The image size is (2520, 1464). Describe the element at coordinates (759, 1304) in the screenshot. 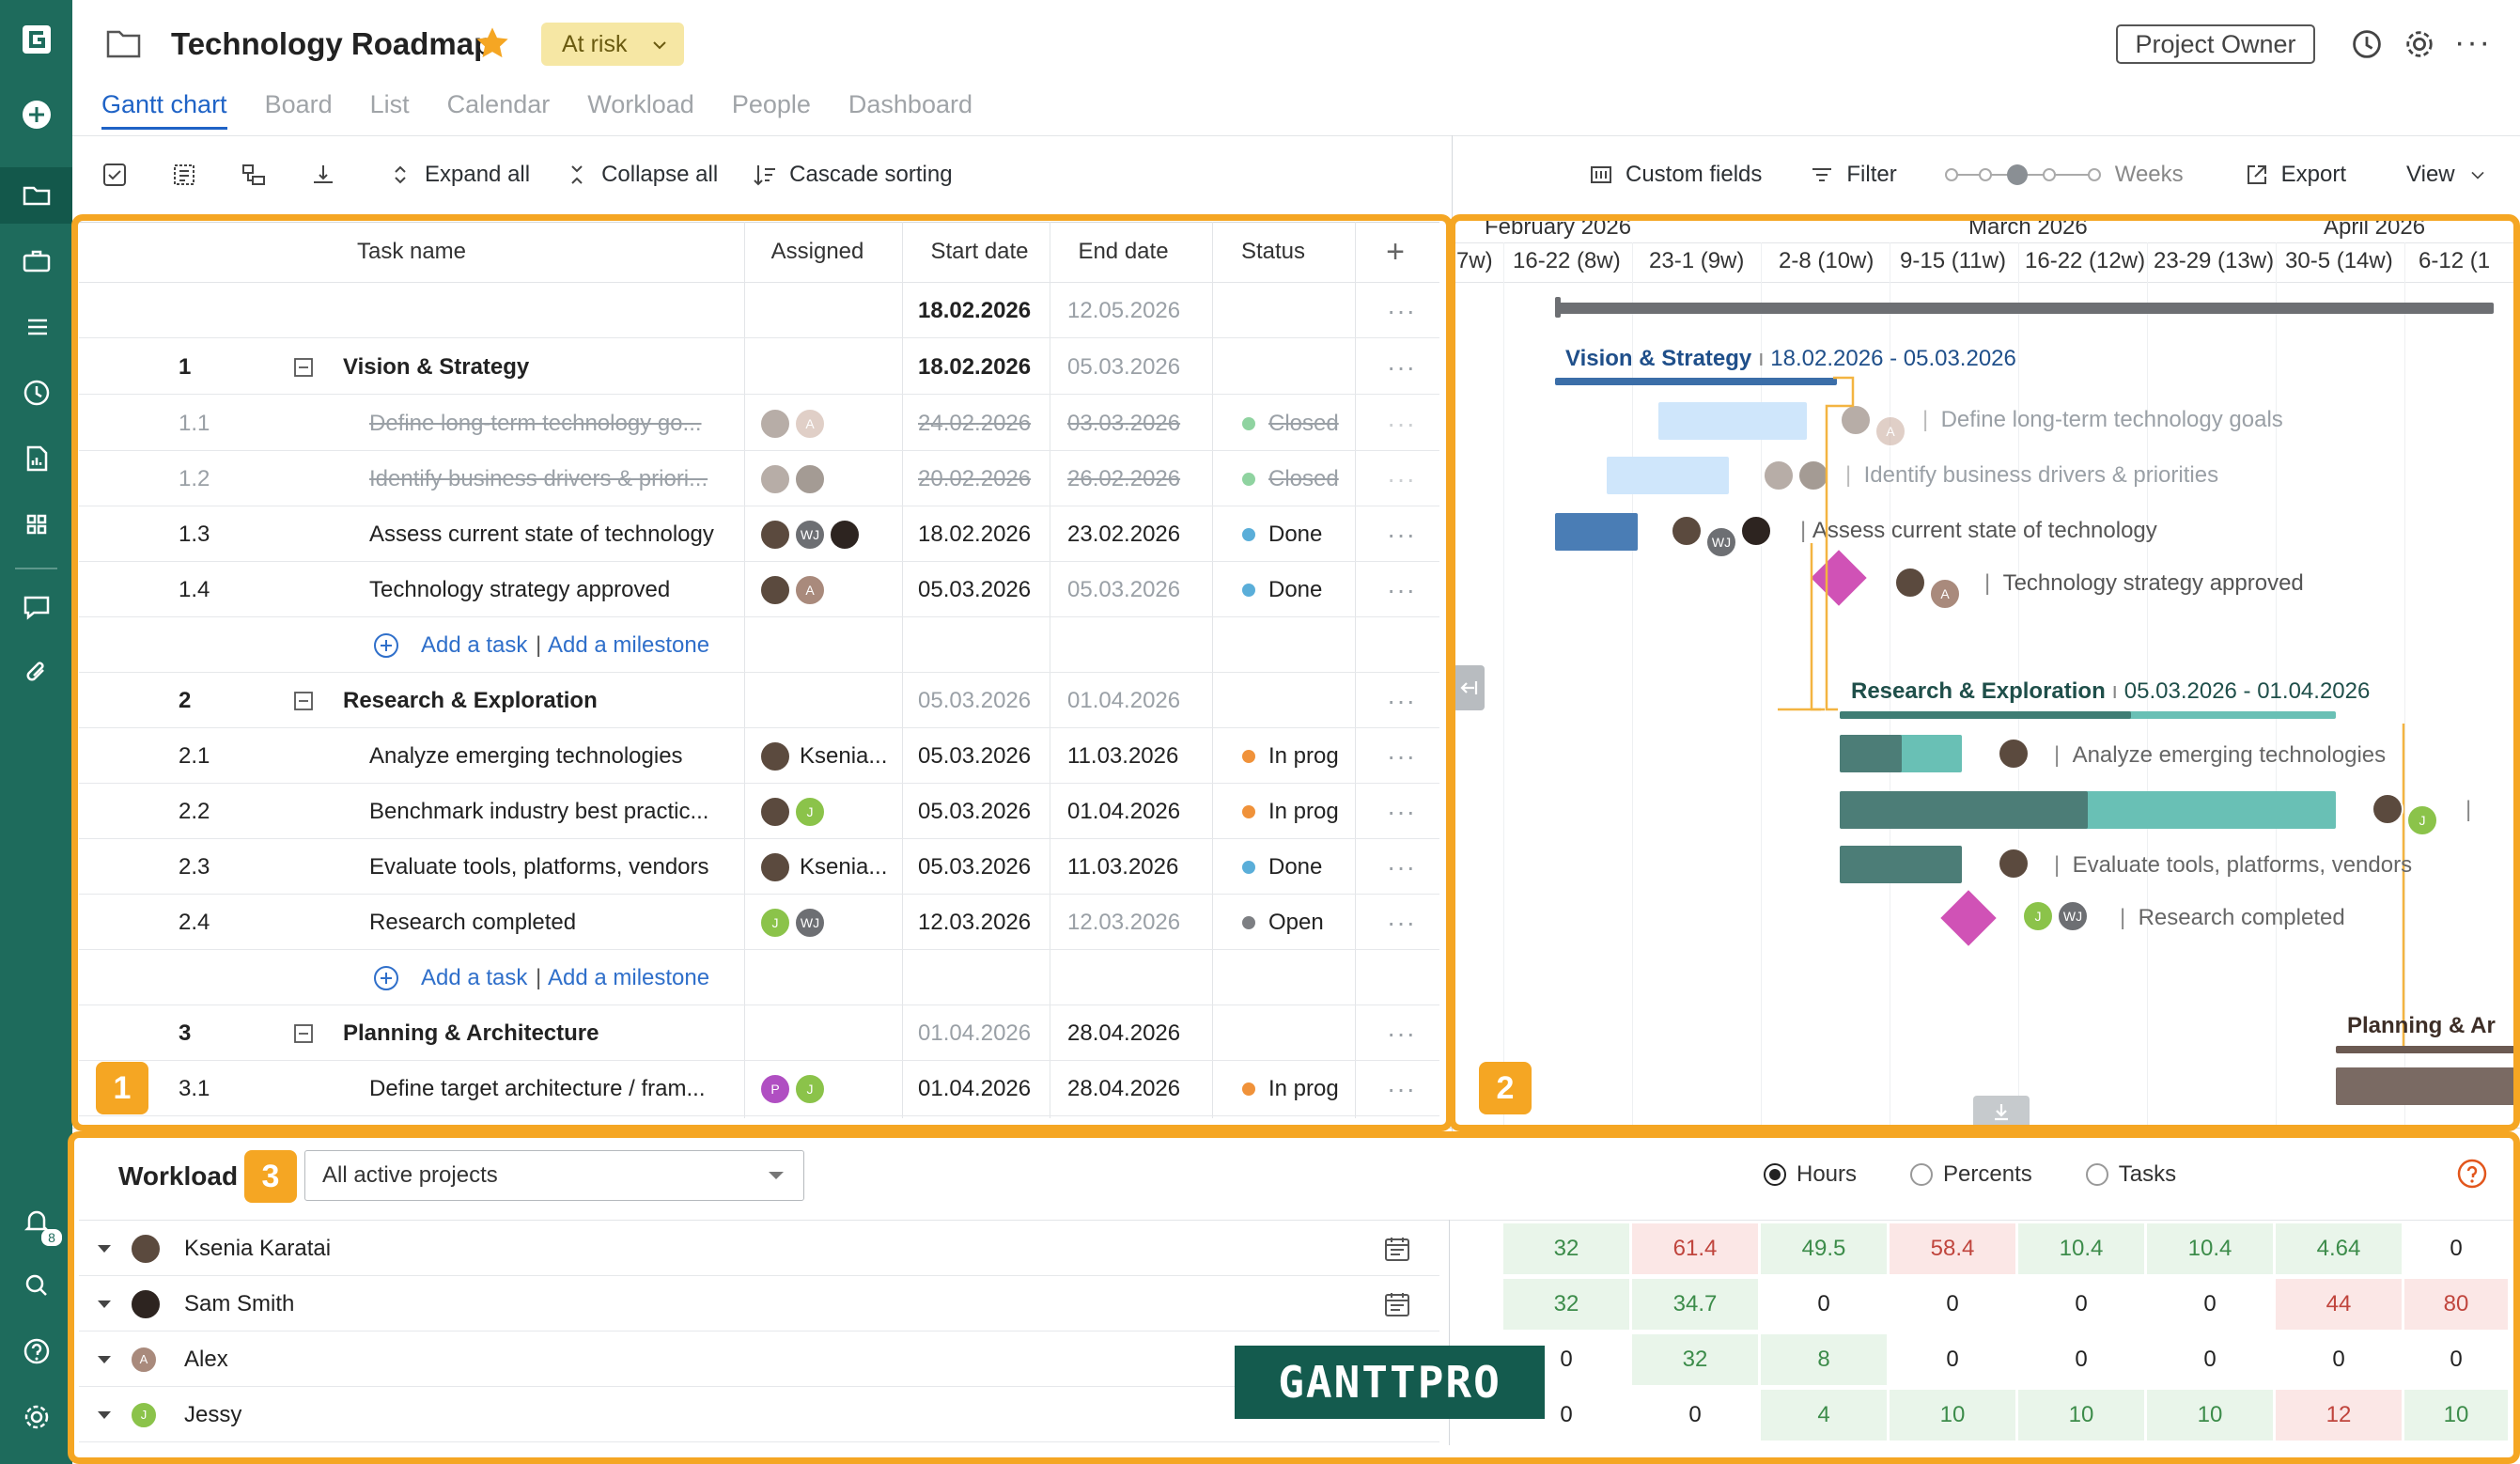

I see `workload-person-row: Sam Smith` at that location.